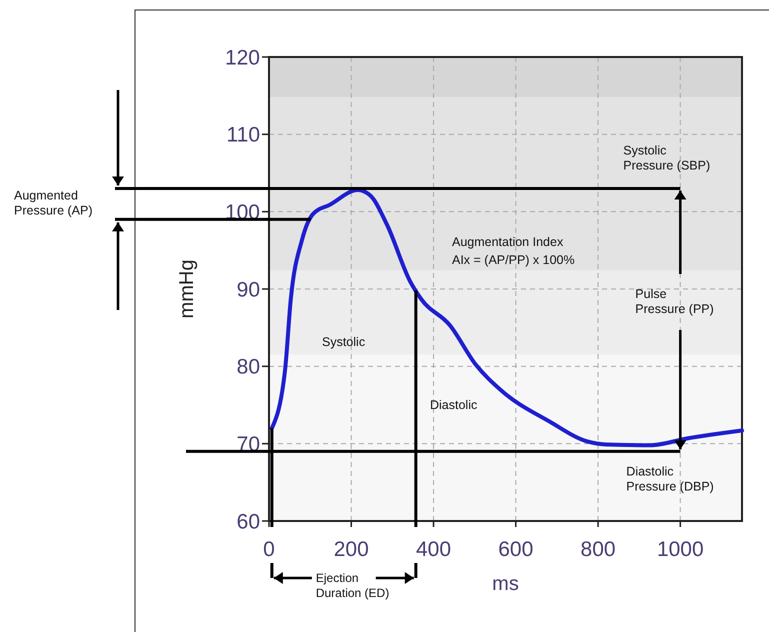 The width and height of the screenshot is (769, 632). I want to click on legend-label: Diastolic Pressure (DBP), so click(670, 479).